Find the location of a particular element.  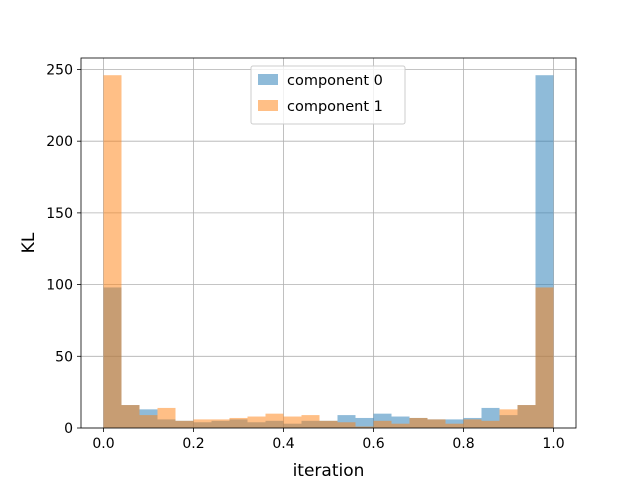

y-axis-label: KL is located at coordinates (29, 242).